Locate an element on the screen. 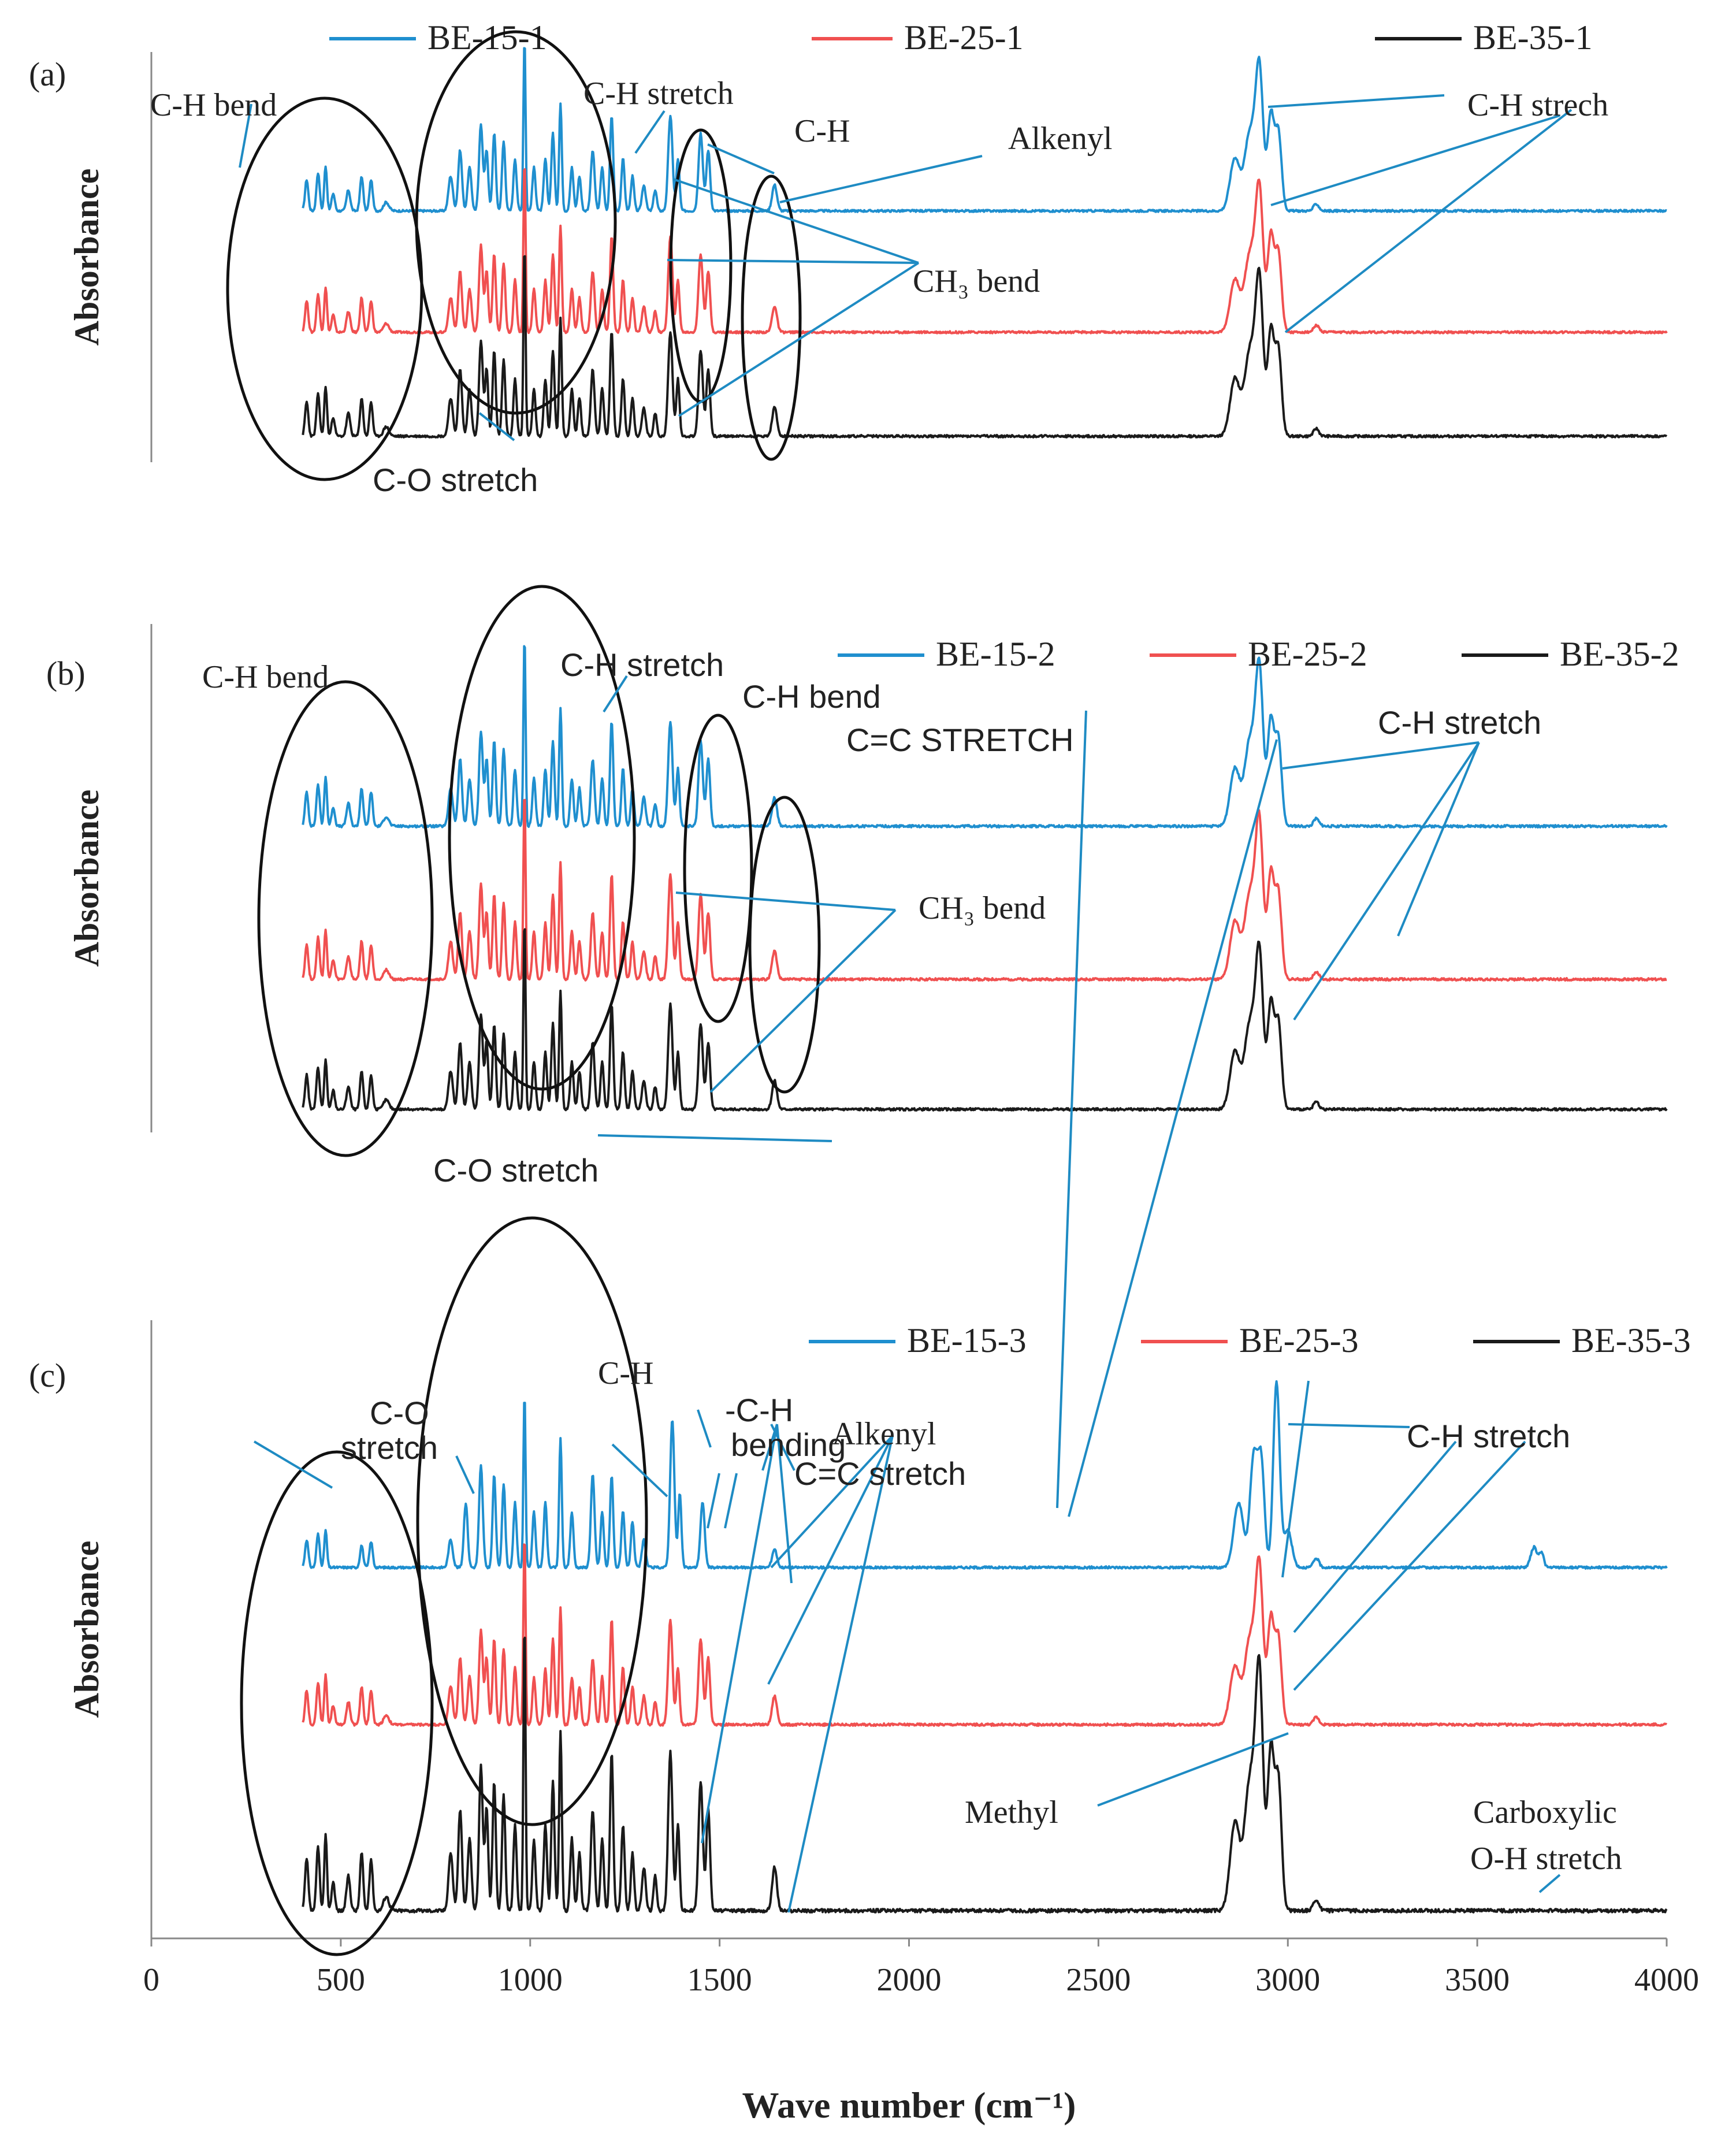 Image resolution: width=1736 pixels, height=2136 pixels. annotation-text: bending is located at coordinates (788, 1445).